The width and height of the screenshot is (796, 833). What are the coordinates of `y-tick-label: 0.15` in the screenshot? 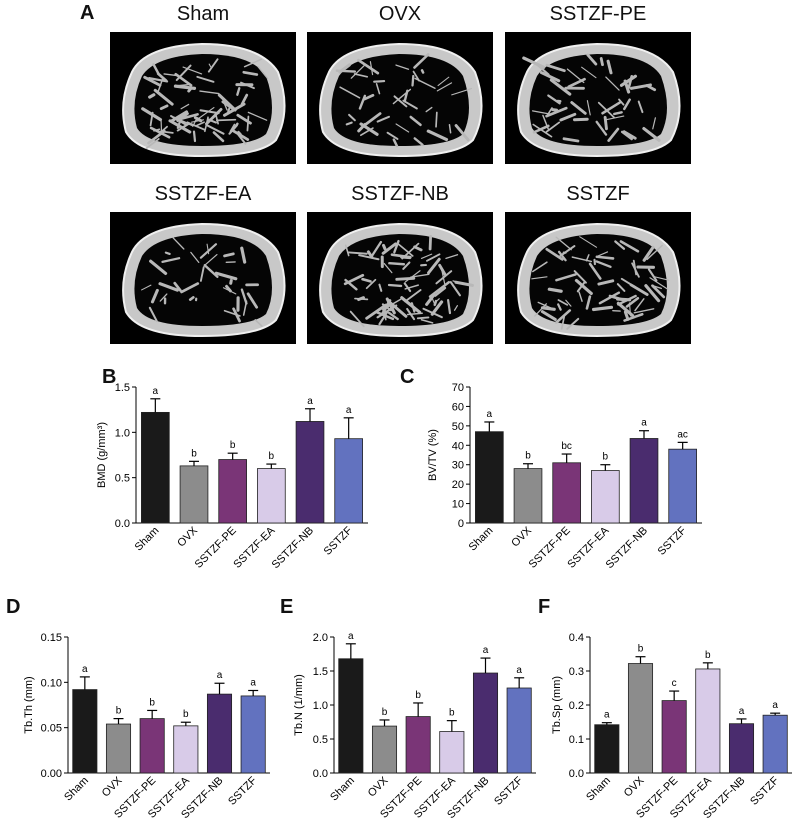 It's located at (51, 638).